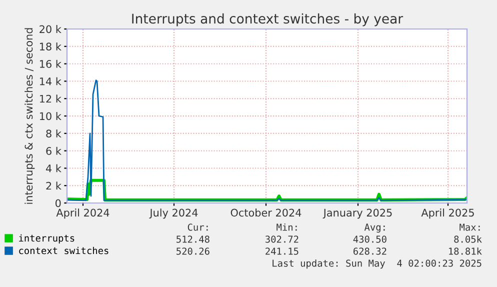 The image size is (497, 287). What do you see at coordinates (54, 150) in the screenshot?
I see `y-tick-label: 6 k` at bounding box center [54, 150].